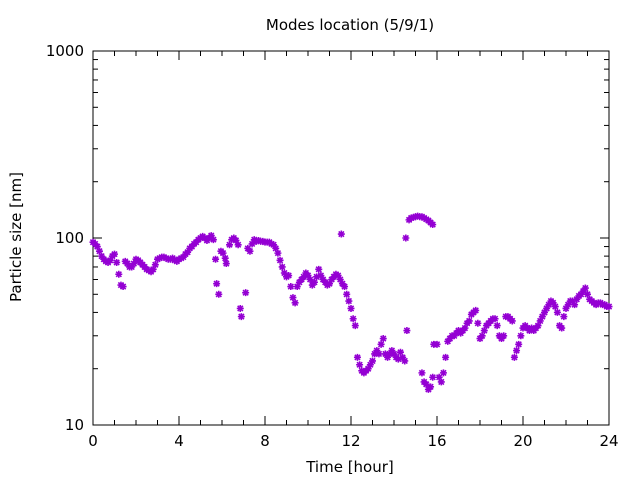  What do you see at coordinates (265, 441) in the screenshot?
I see `x-tick-label: 8` at bounding box center [265, 441].